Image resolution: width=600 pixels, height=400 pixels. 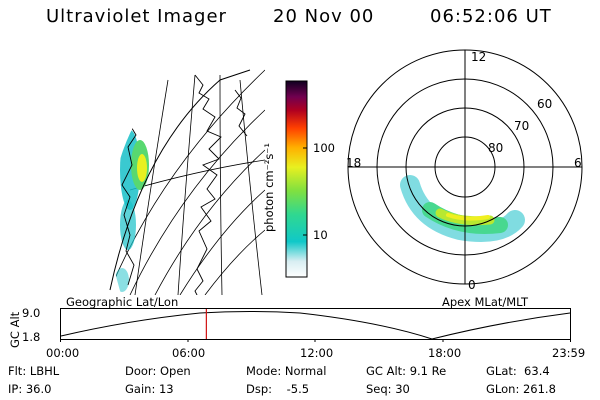 What do you see at coordinates (491, 16) in the screenshot?
I see `time-label: 06:52:06 UT` at bounding box center [491, 16].